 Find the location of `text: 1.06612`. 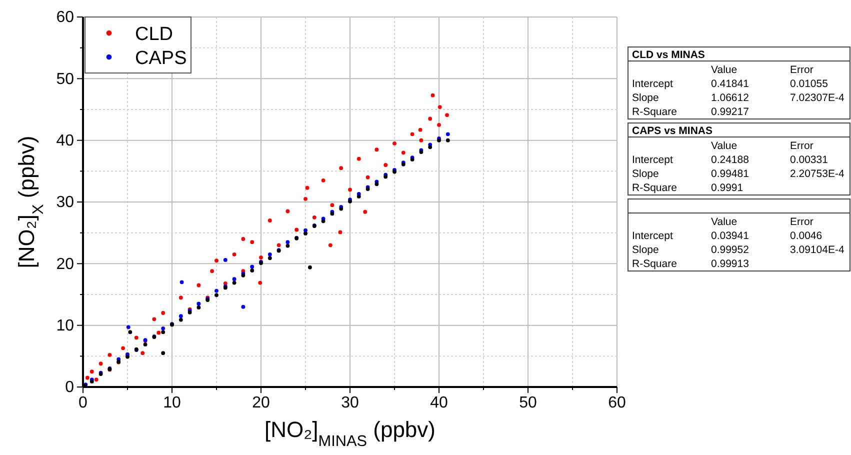

text: 1.06612 is located at coordinates (730, 98).